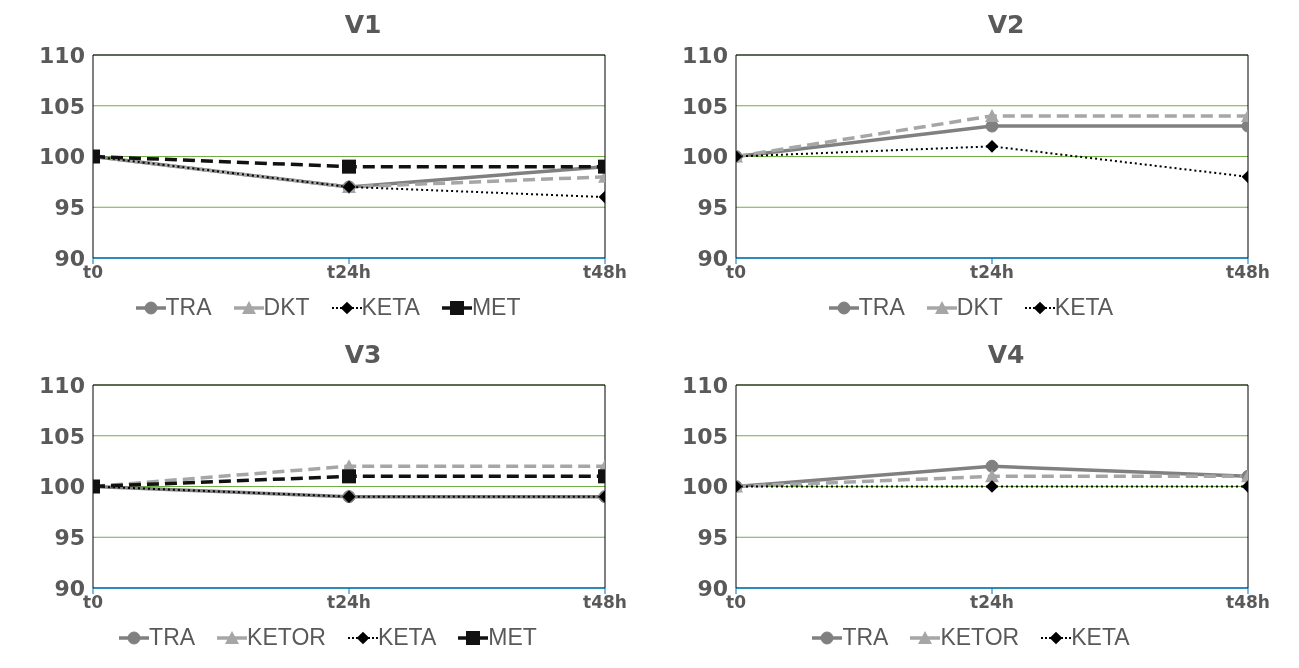 The width and height of the screenshot is (1299, 668). What do you see at coordinates (363, 25) in the screenshot?
I see `chart-title: V1` at bounding box center [363, 25].